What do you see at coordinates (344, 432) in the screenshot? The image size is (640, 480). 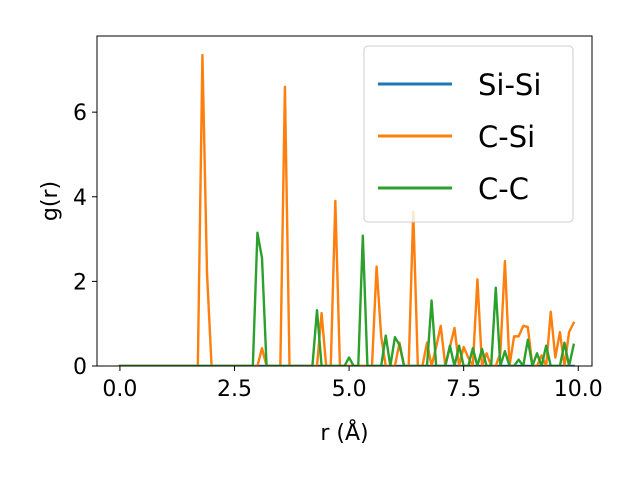 I see `x-axis-label: r (Å)` at bounding box center [344, 432].